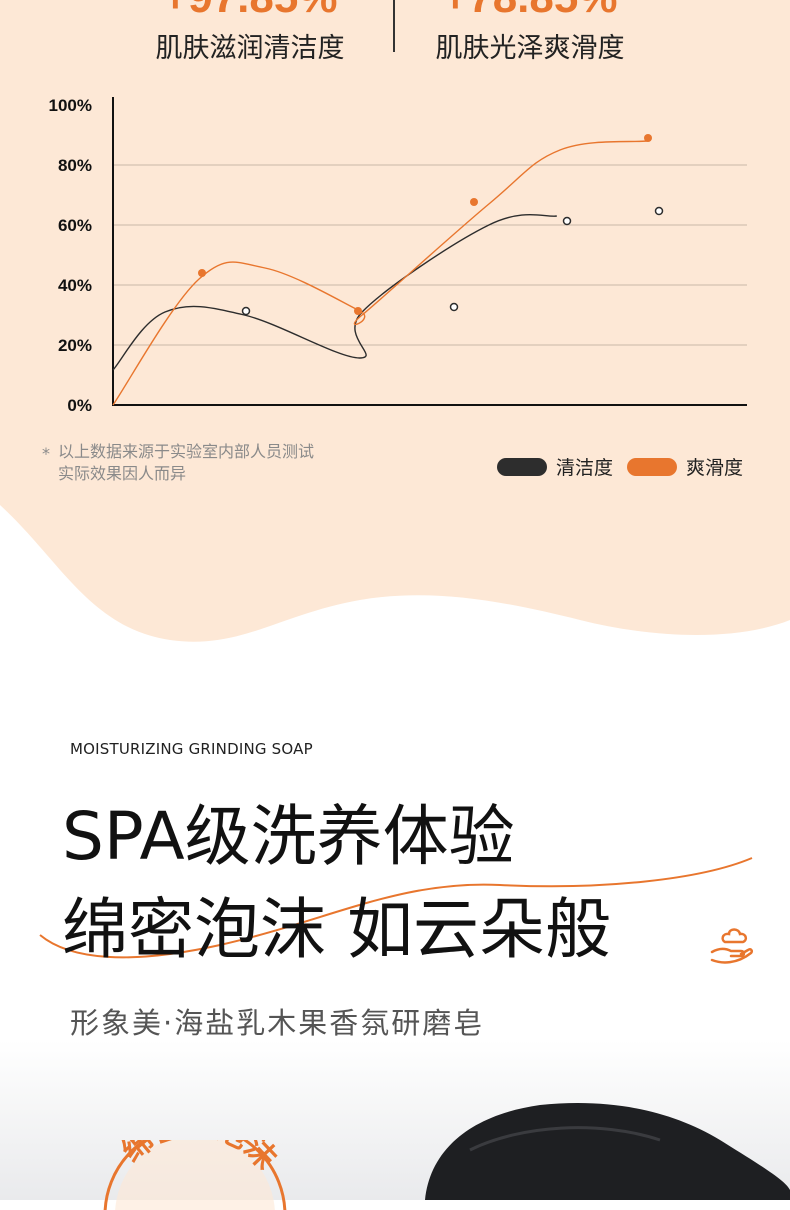  Describe the element at coordinates (75, 225) in the screenshot. I see `y-tick-label: 60%` at that location.